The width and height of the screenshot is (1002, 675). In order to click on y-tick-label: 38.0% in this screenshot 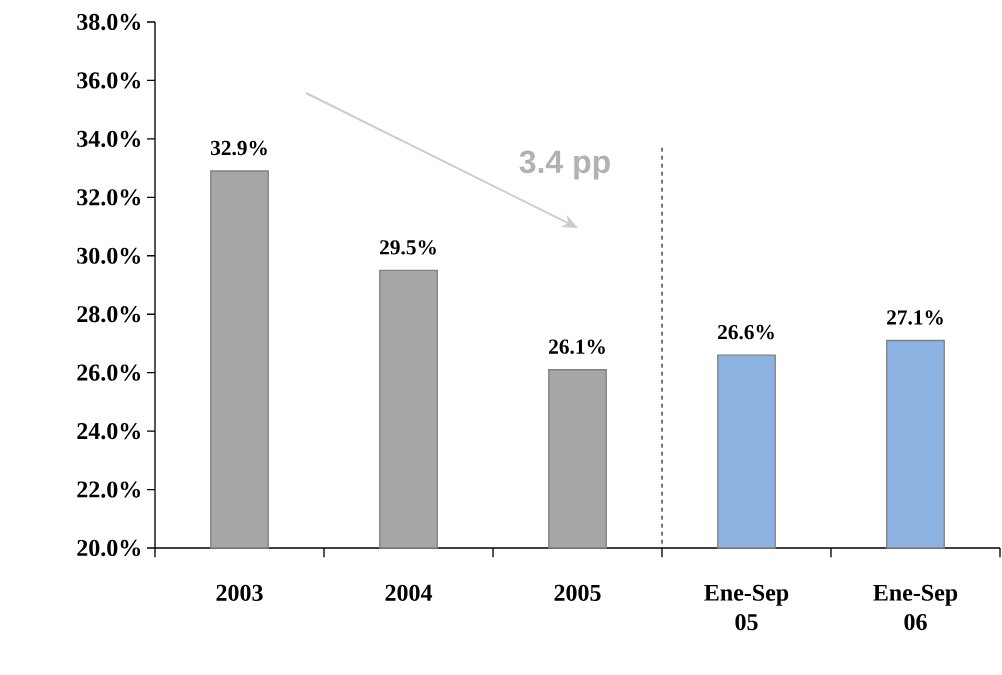, I will do `click(109, 22)`.